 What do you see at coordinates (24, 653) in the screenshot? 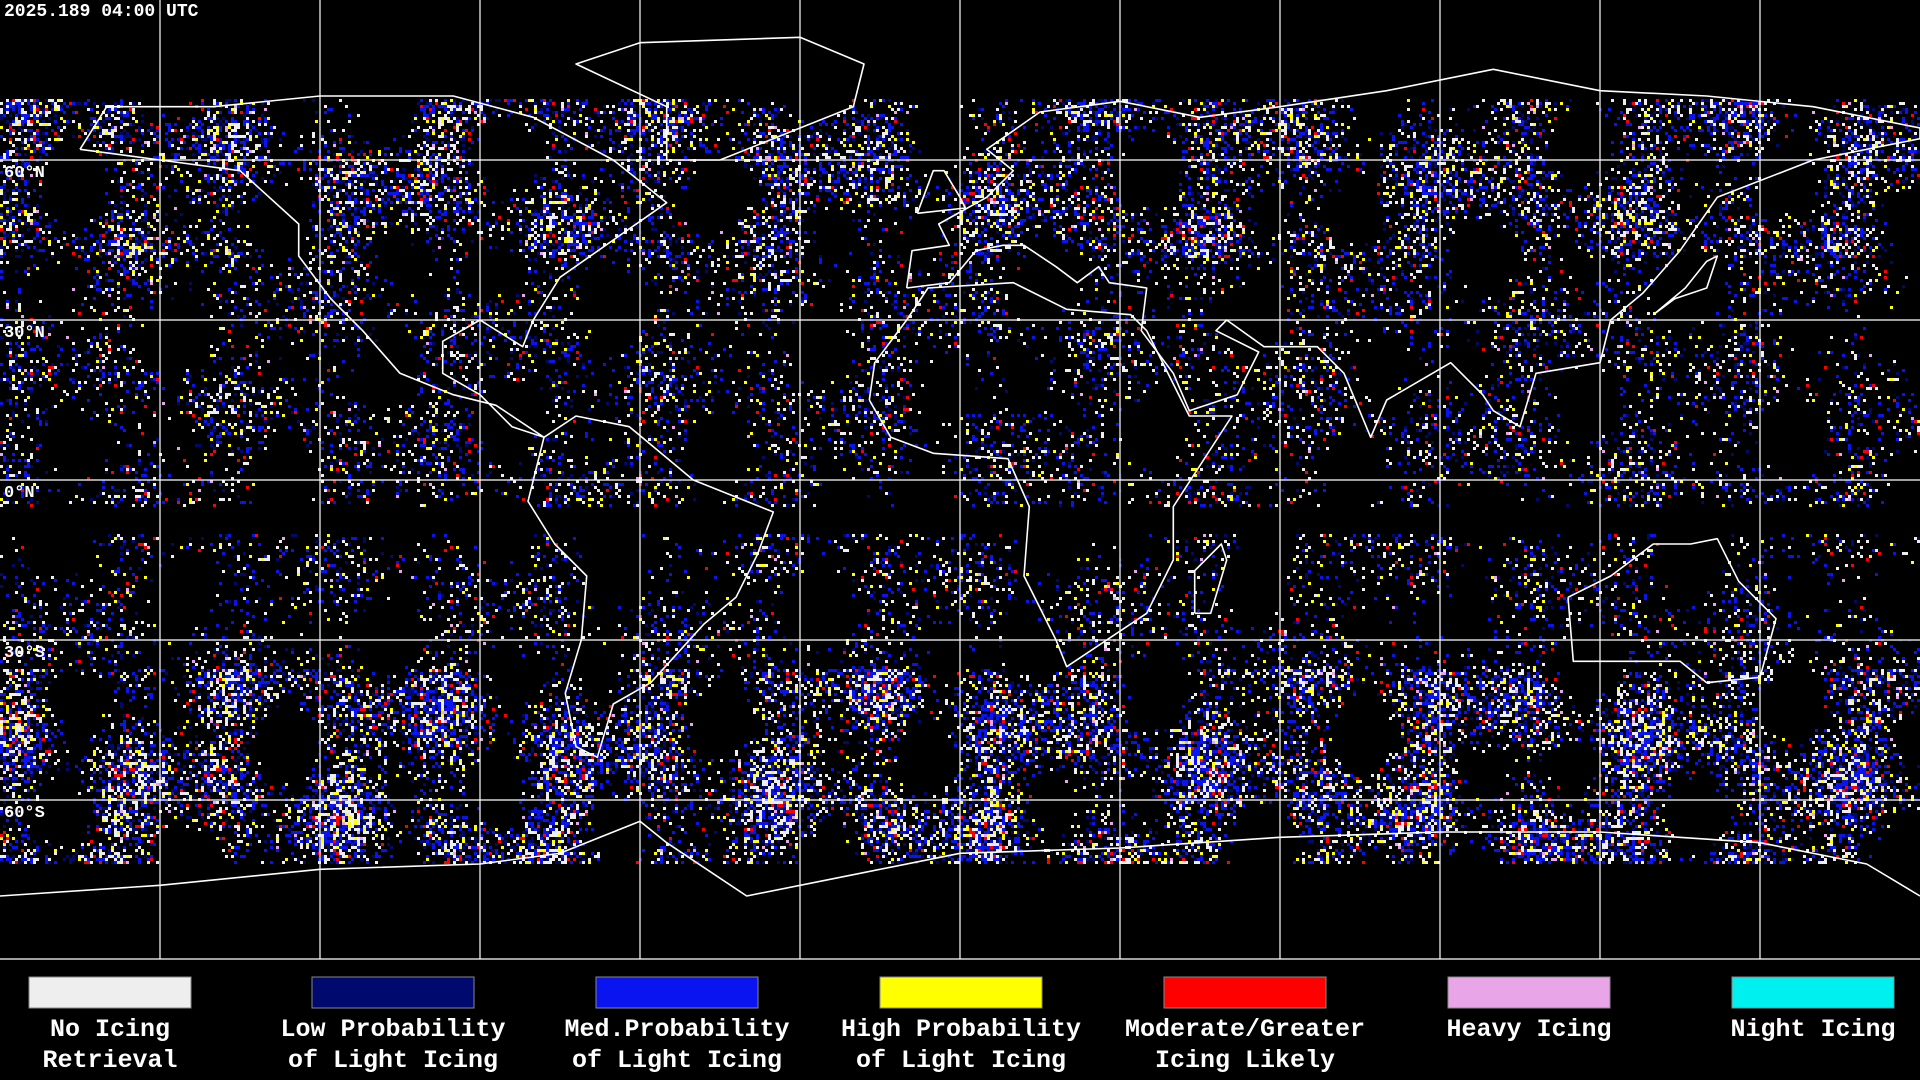
I see `lat-label: 30°S` at bounding box center [24, 653].